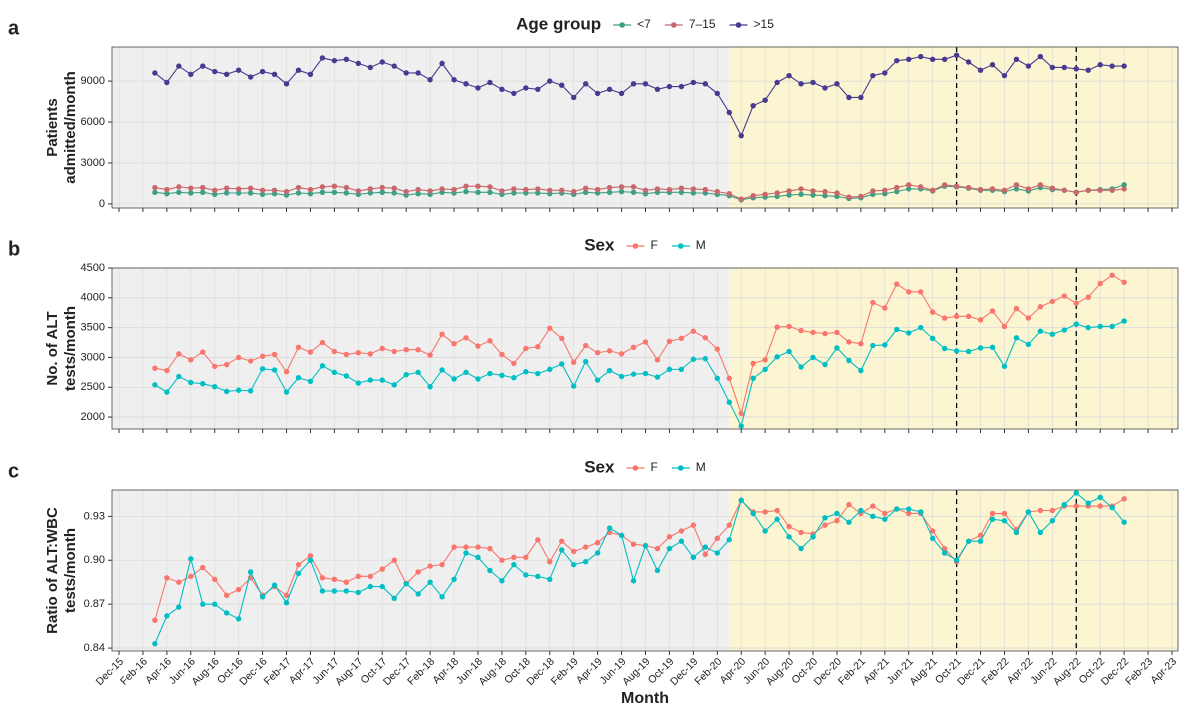 The height and width of the screenshot is (707, 1183). What do you see at coordinates (205, 671) in the screenshot?
I see `x-tick-label: Aug-16` at bounding box center [205, 671].